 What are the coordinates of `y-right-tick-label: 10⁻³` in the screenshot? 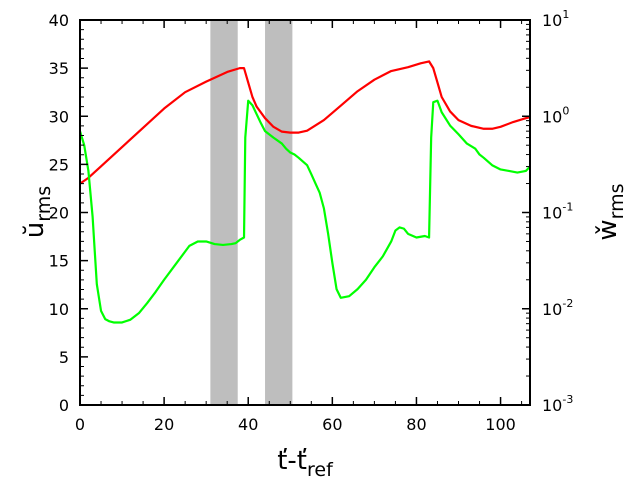 It's located at (557, 404).